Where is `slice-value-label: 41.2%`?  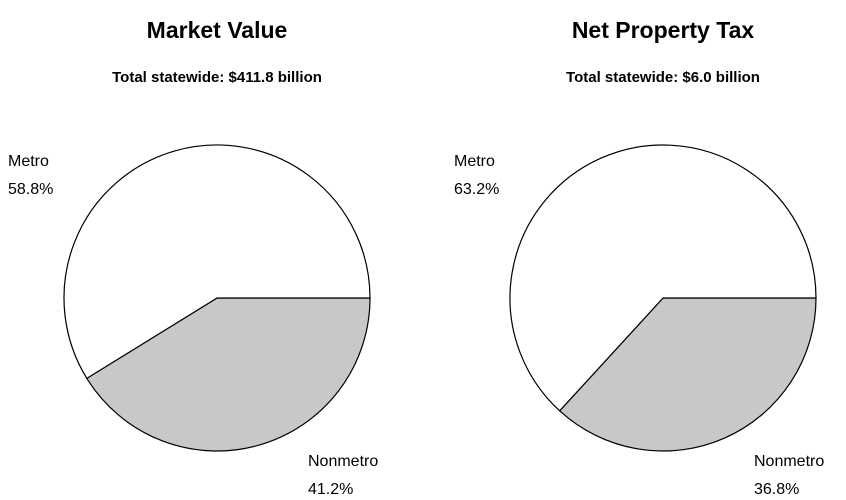
slice-value-label: 41.2% is located at coordinates (330, 489).